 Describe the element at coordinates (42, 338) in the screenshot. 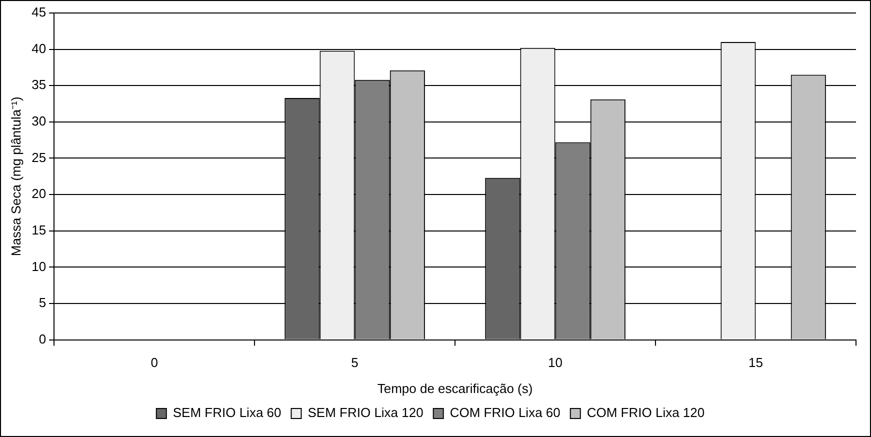

I see `y-tick-label: 0` at that location.